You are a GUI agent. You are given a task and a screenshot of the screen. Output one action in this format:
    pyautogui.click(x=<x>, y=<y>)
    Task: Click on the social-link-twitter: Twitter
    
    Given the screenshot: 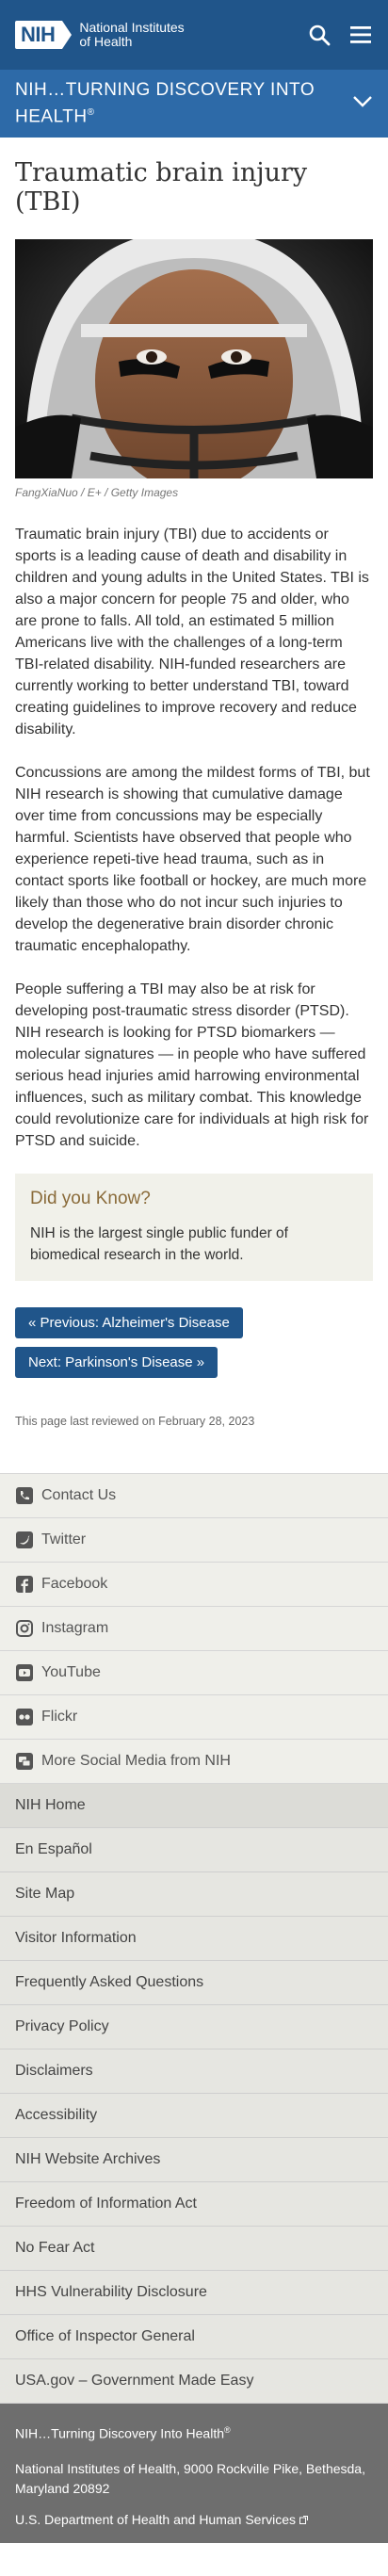 What is the action you would take?
    pyautogui.click(x=194, y=1540)
    